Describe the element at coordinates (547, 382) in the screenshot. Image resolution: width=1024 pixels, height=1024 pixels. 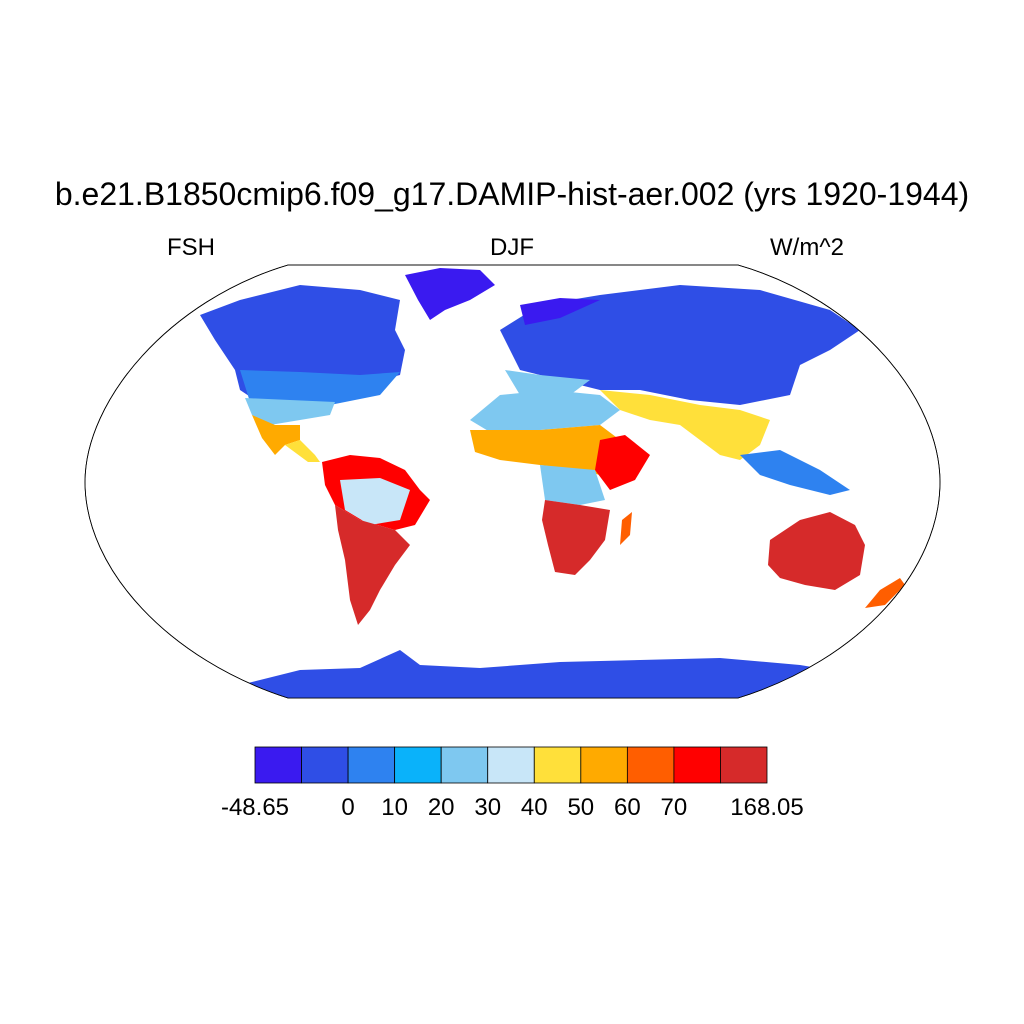
I see `europe-south` at that location.